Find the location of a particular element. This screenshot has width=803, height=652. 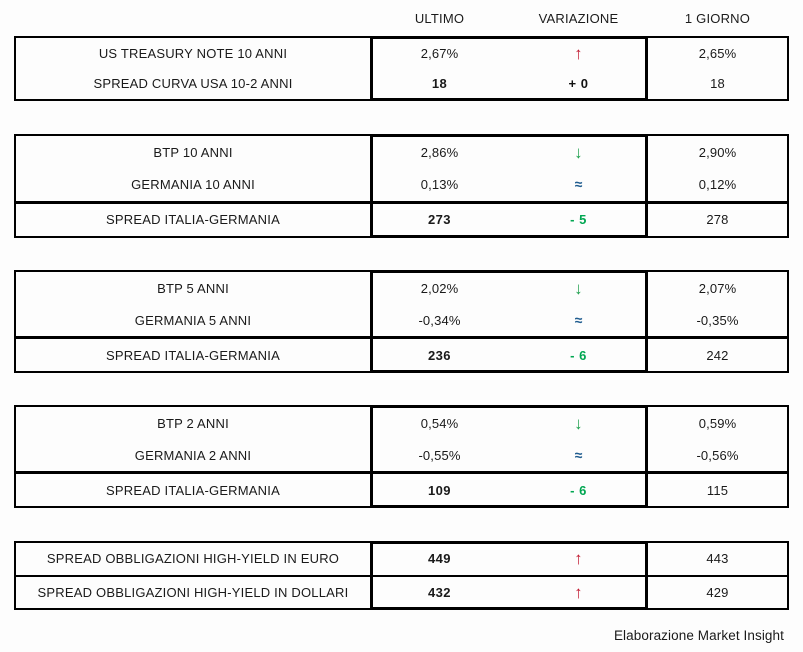

ultimo-value: 2,86% is located at coordinates (439, 152).